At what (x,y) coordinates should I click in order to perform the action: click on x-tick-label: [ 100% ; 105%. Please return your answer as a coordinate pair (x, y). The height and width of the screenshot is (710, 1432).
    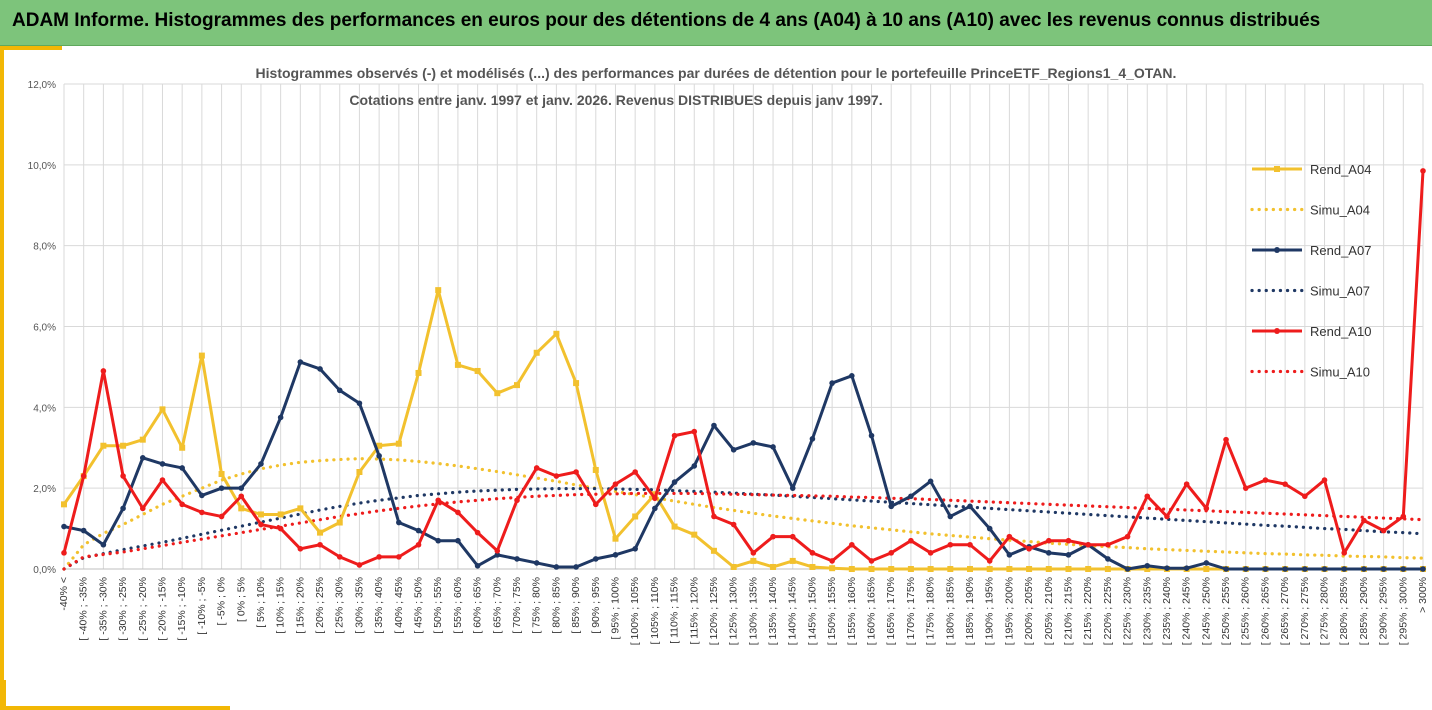
    Looking at the image, I should click on (635, 611).